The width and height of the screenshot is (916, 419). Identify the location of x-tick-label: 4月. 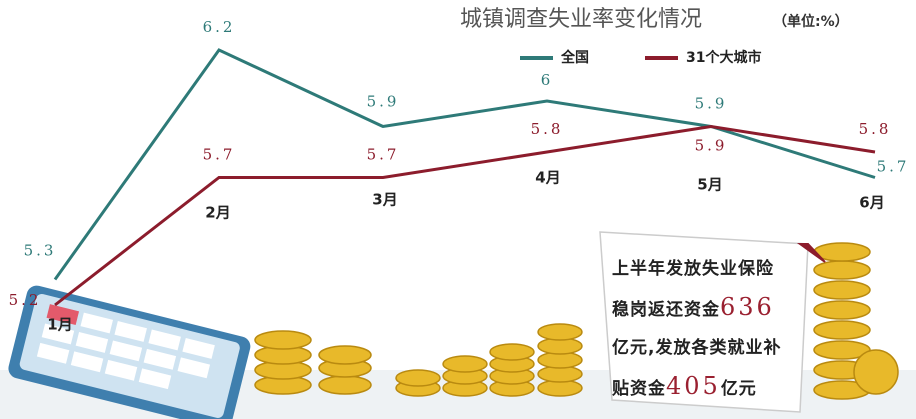
(547, 178).